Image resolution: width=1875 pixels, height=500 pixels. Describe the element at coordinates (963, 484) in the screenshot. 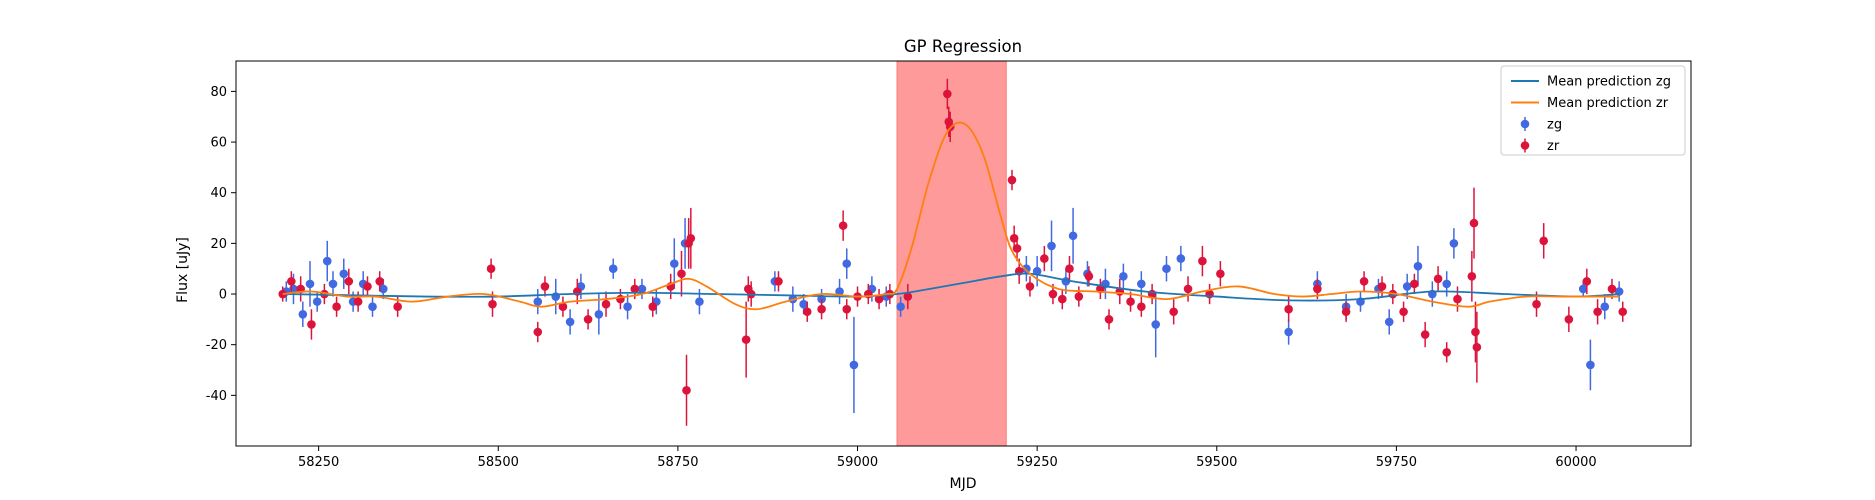

I see `x-axis-label: MJD` at that location.